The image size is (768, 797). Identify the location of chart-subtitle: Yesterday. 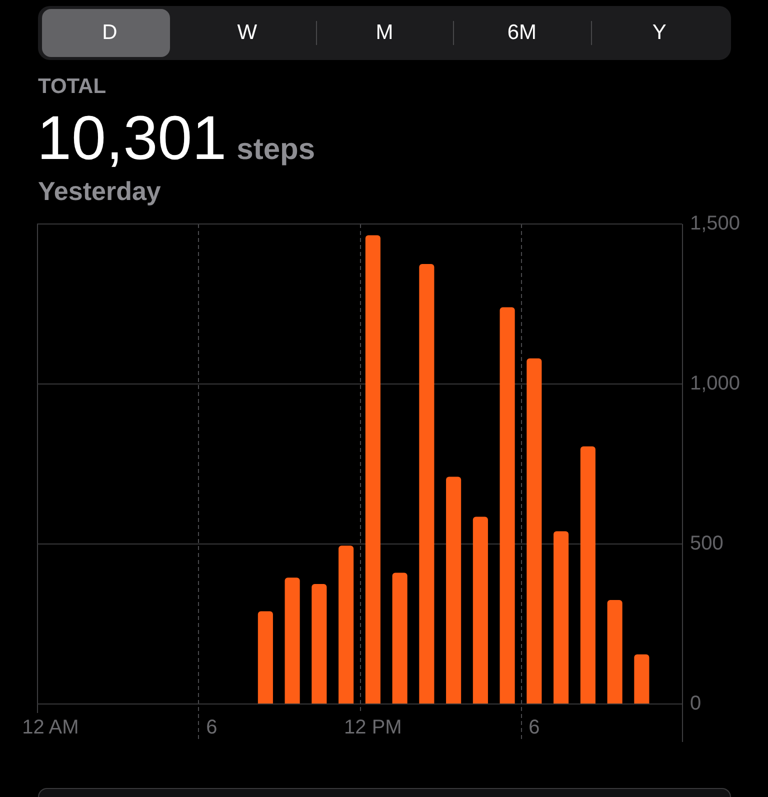
(99, 191).